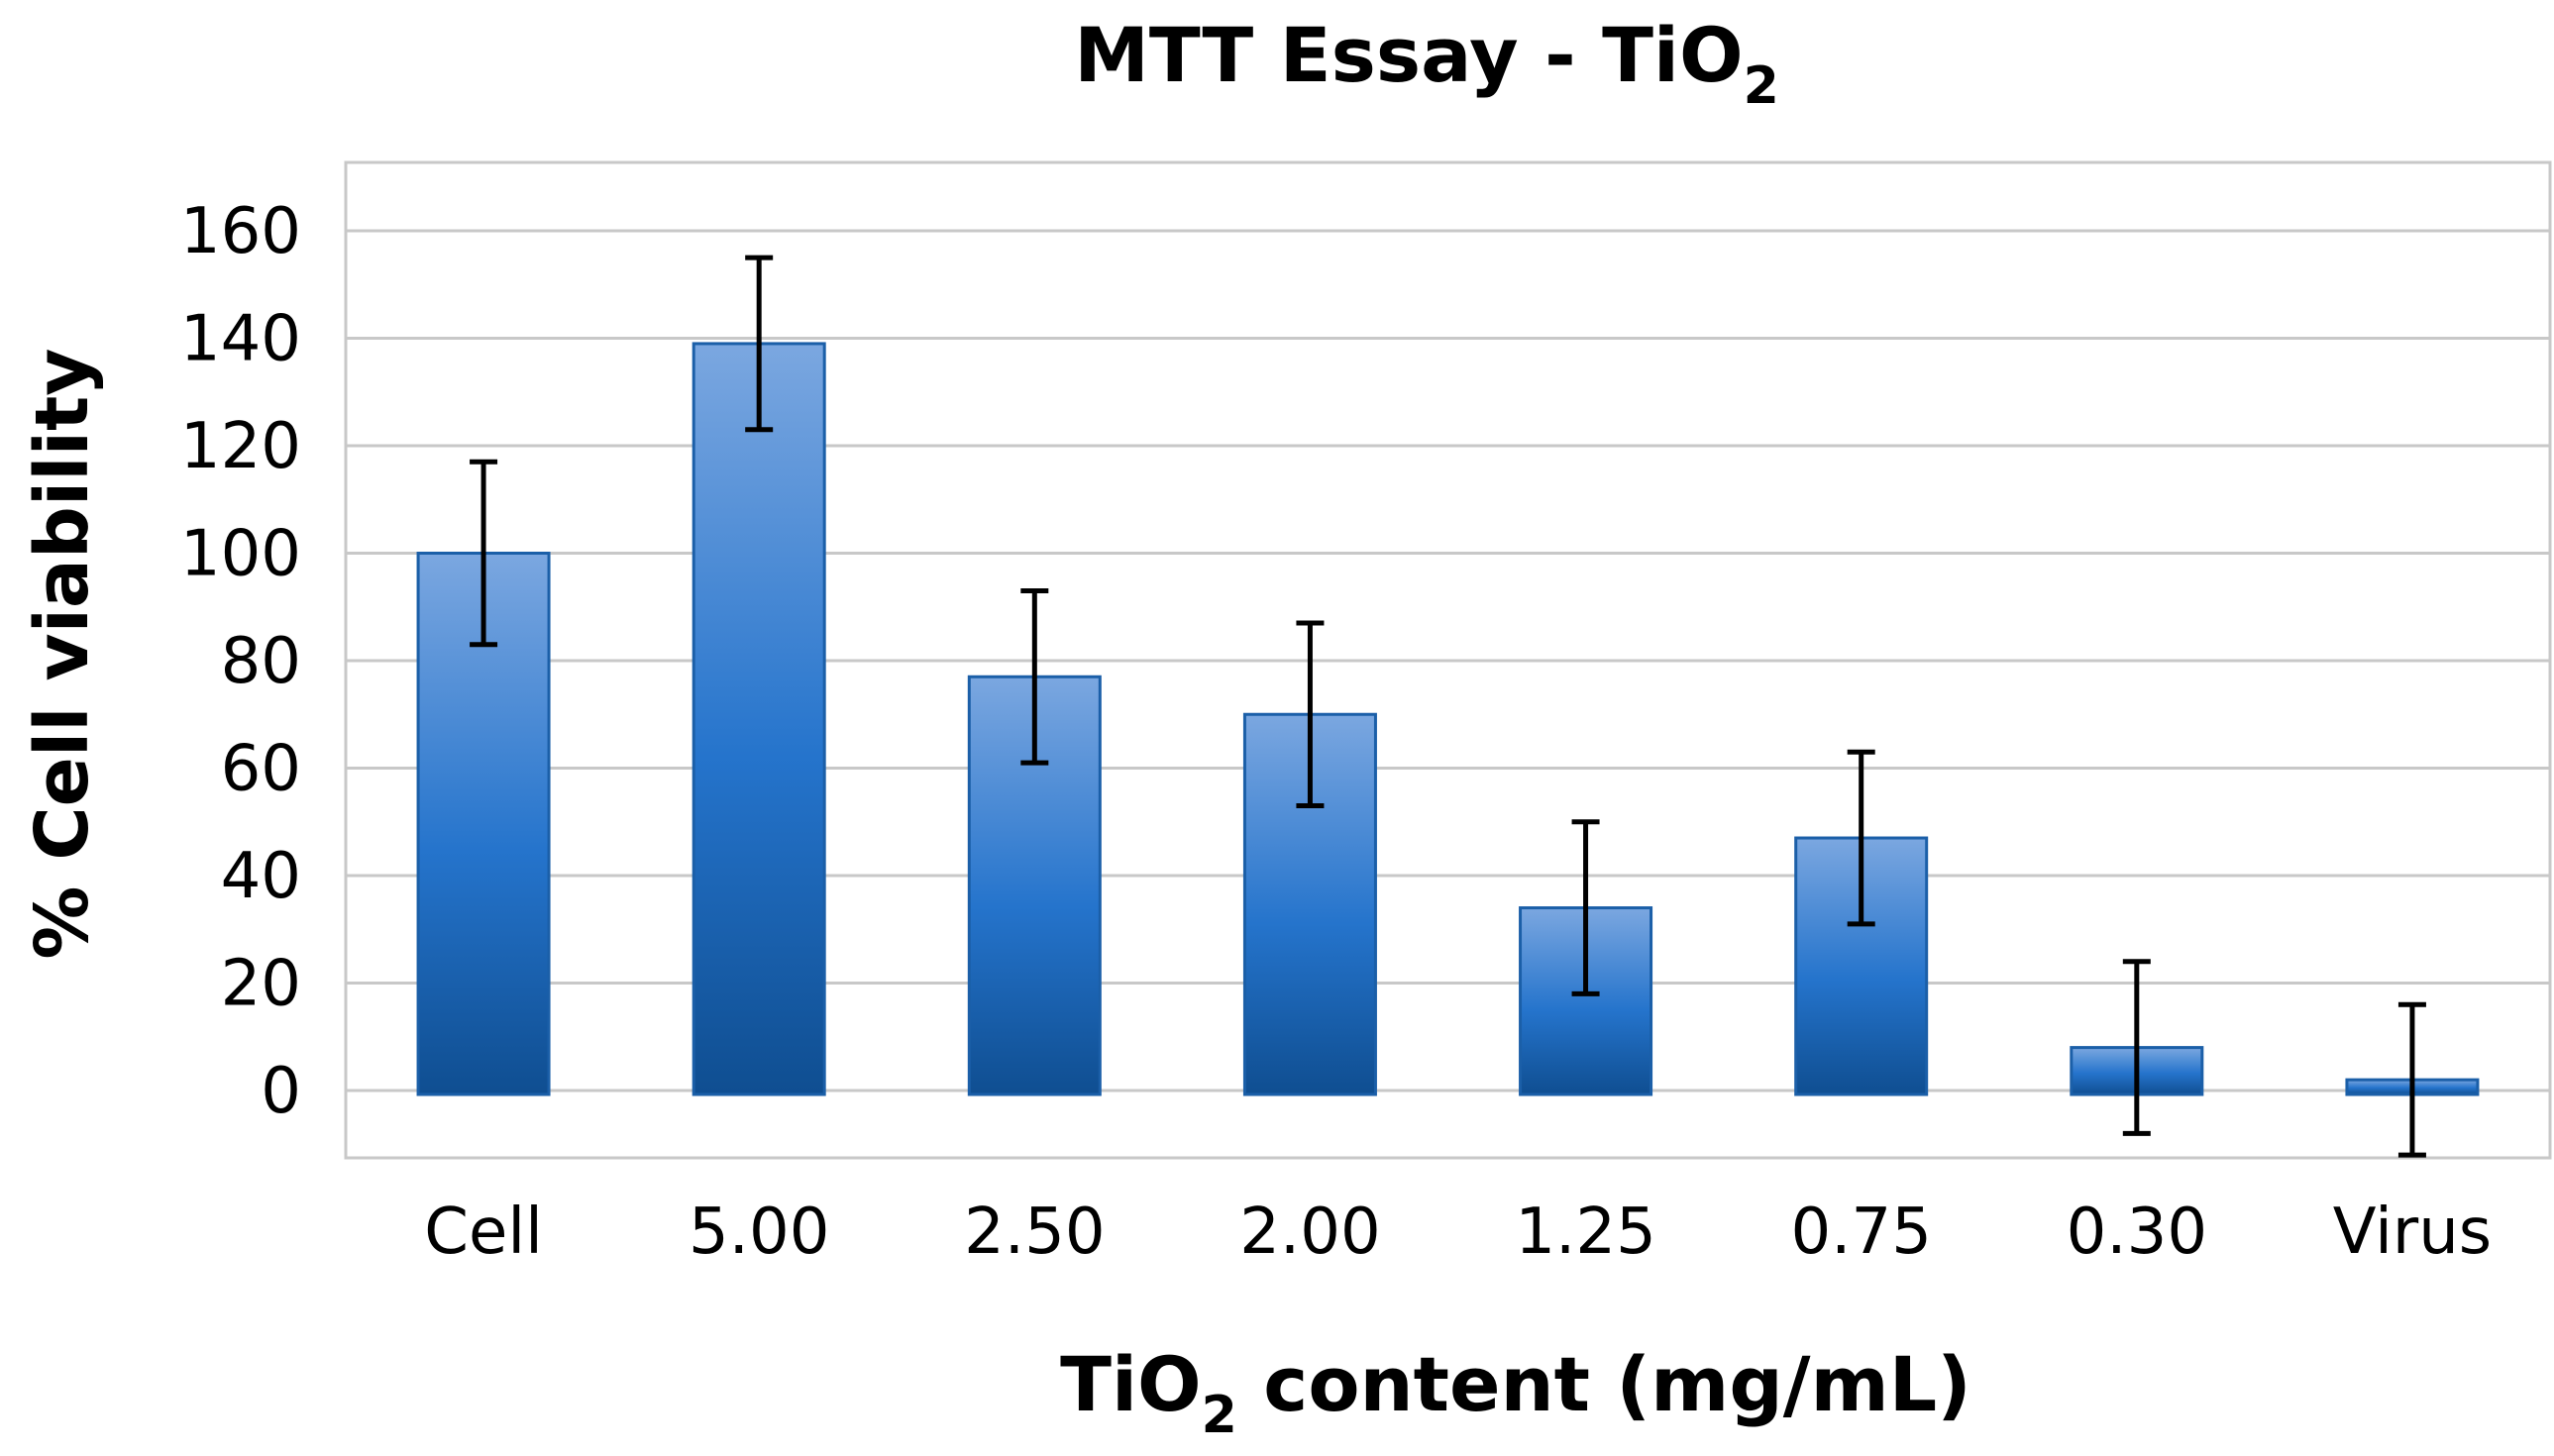 The width and height of the screenshot is (2554, 1456). What do you see at coordinates (759, 1232) in the screenshot?
I see `x-tick-label: 5.00` at bounding box center [759, 1232].